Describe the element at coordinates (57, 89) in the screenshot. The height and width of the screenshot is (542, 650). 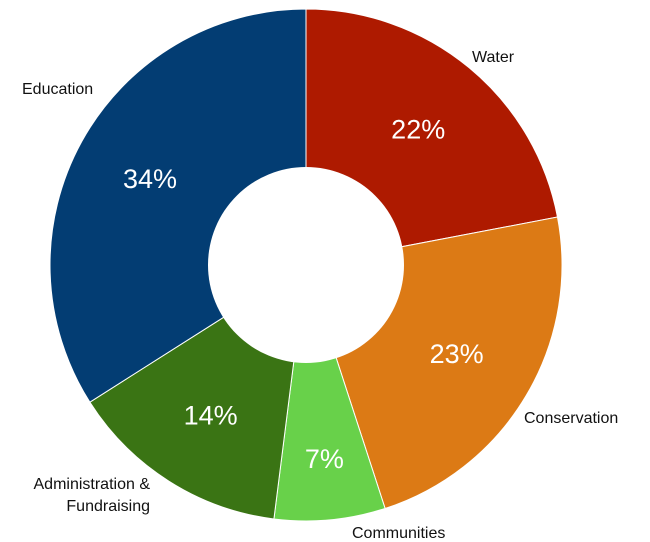
I see `category-label-education: Education` at that location.